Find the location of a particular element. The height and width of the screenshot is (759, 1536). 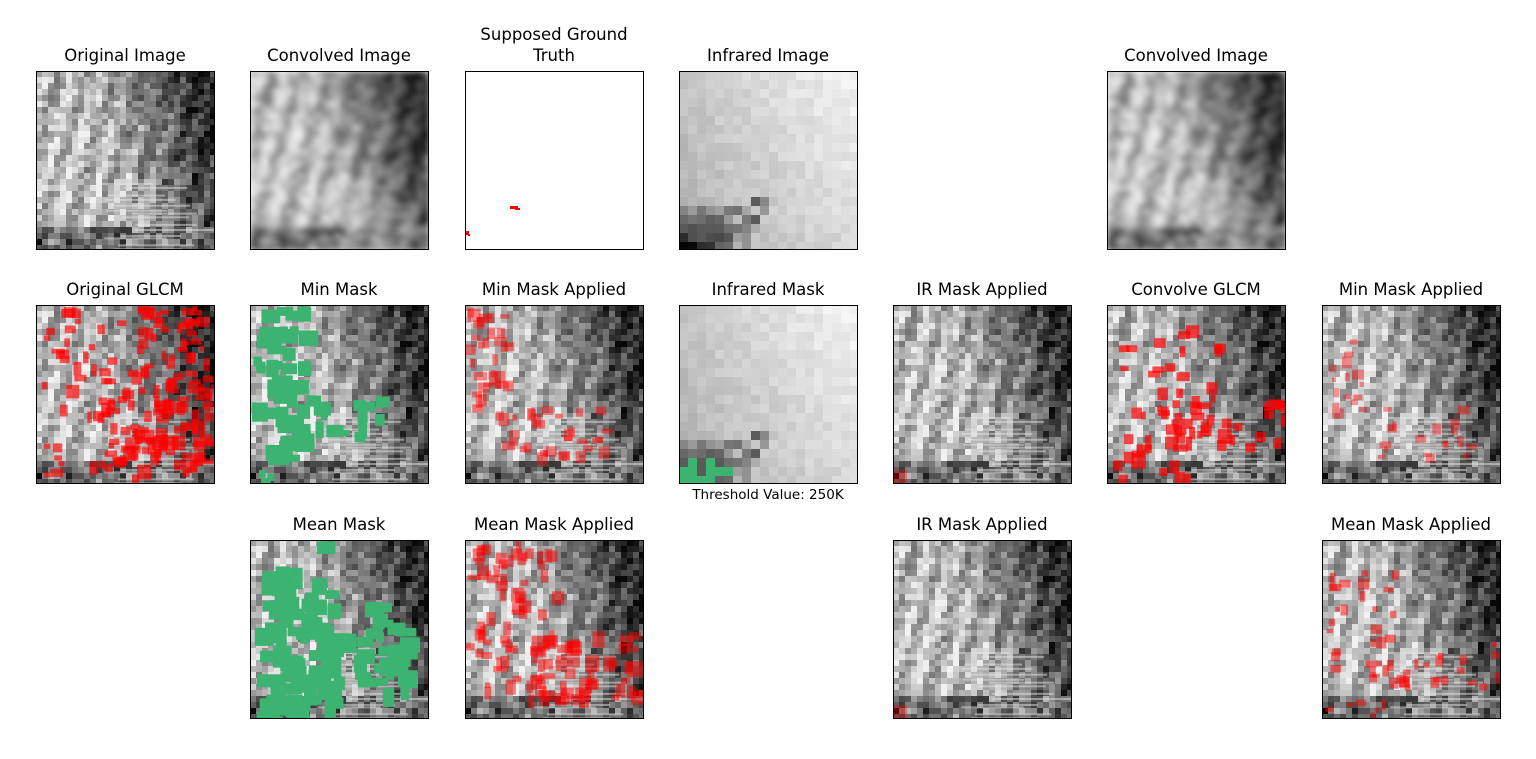

panel-original-image: Original Image is located at coordinates (125, 148).